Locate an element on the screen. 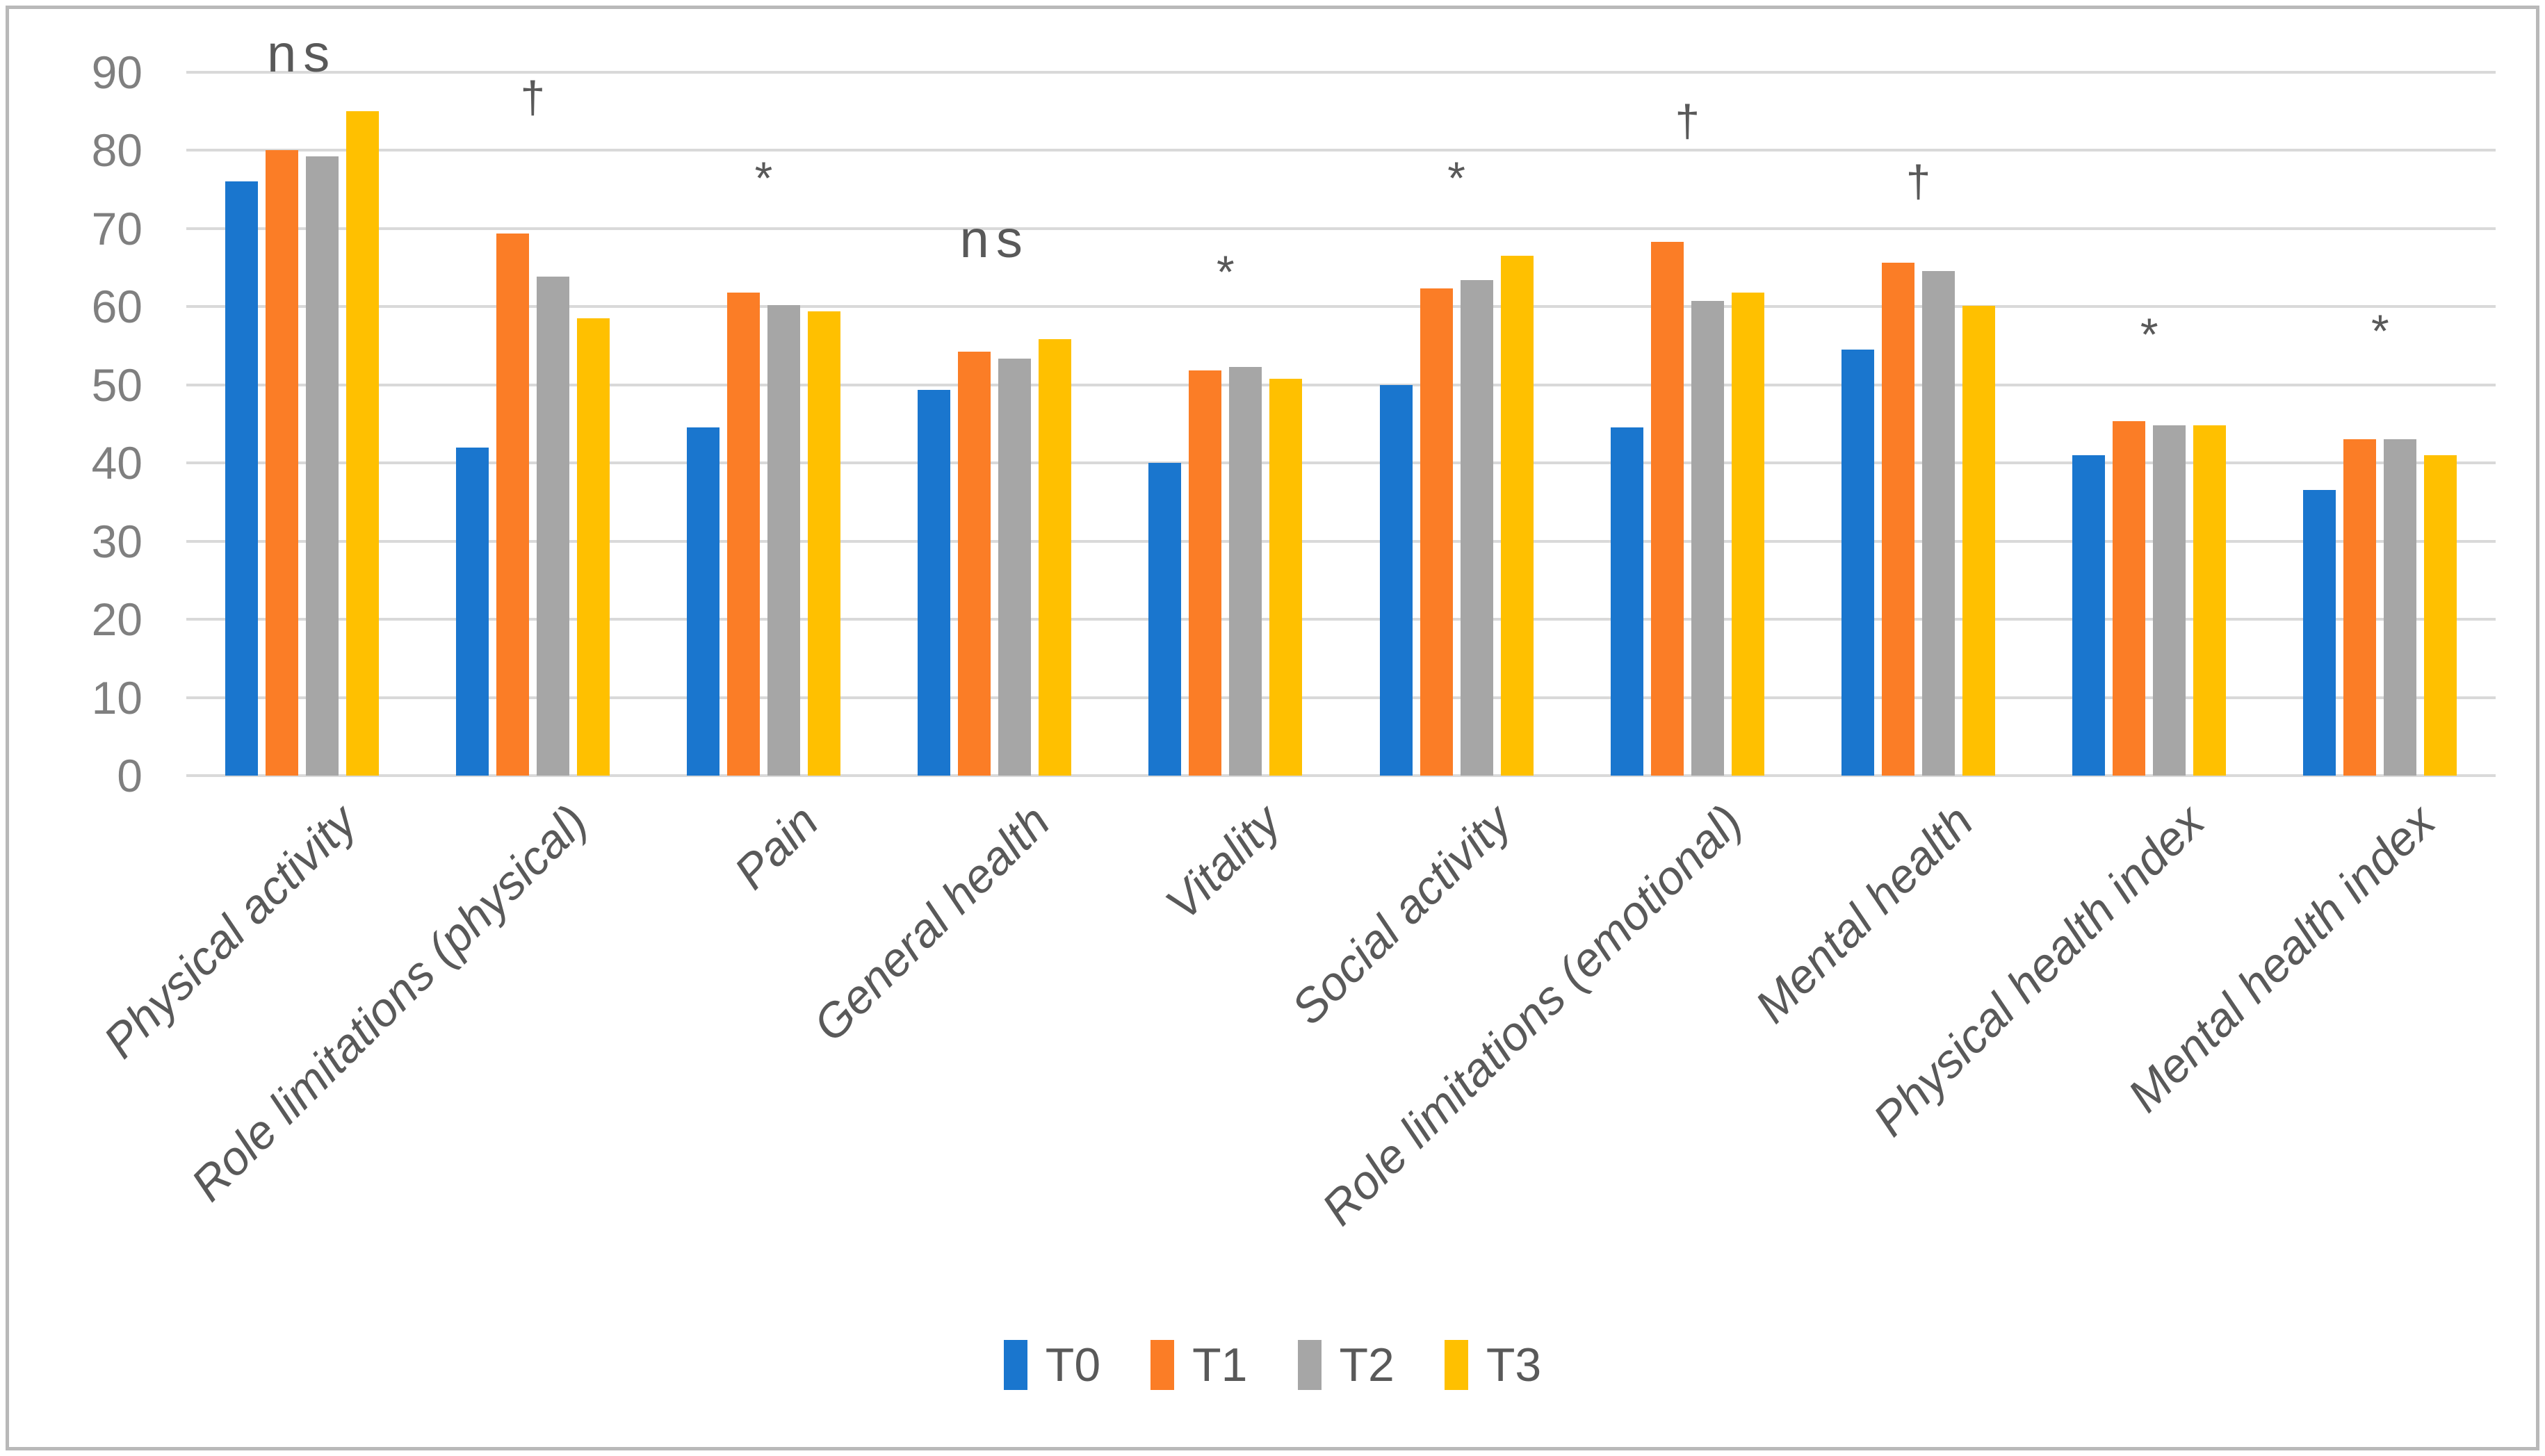 This screenshot has height=1456, width=2545. x-axis-category-label: Role limitations (physical) is located at coordinates (389, 1002).